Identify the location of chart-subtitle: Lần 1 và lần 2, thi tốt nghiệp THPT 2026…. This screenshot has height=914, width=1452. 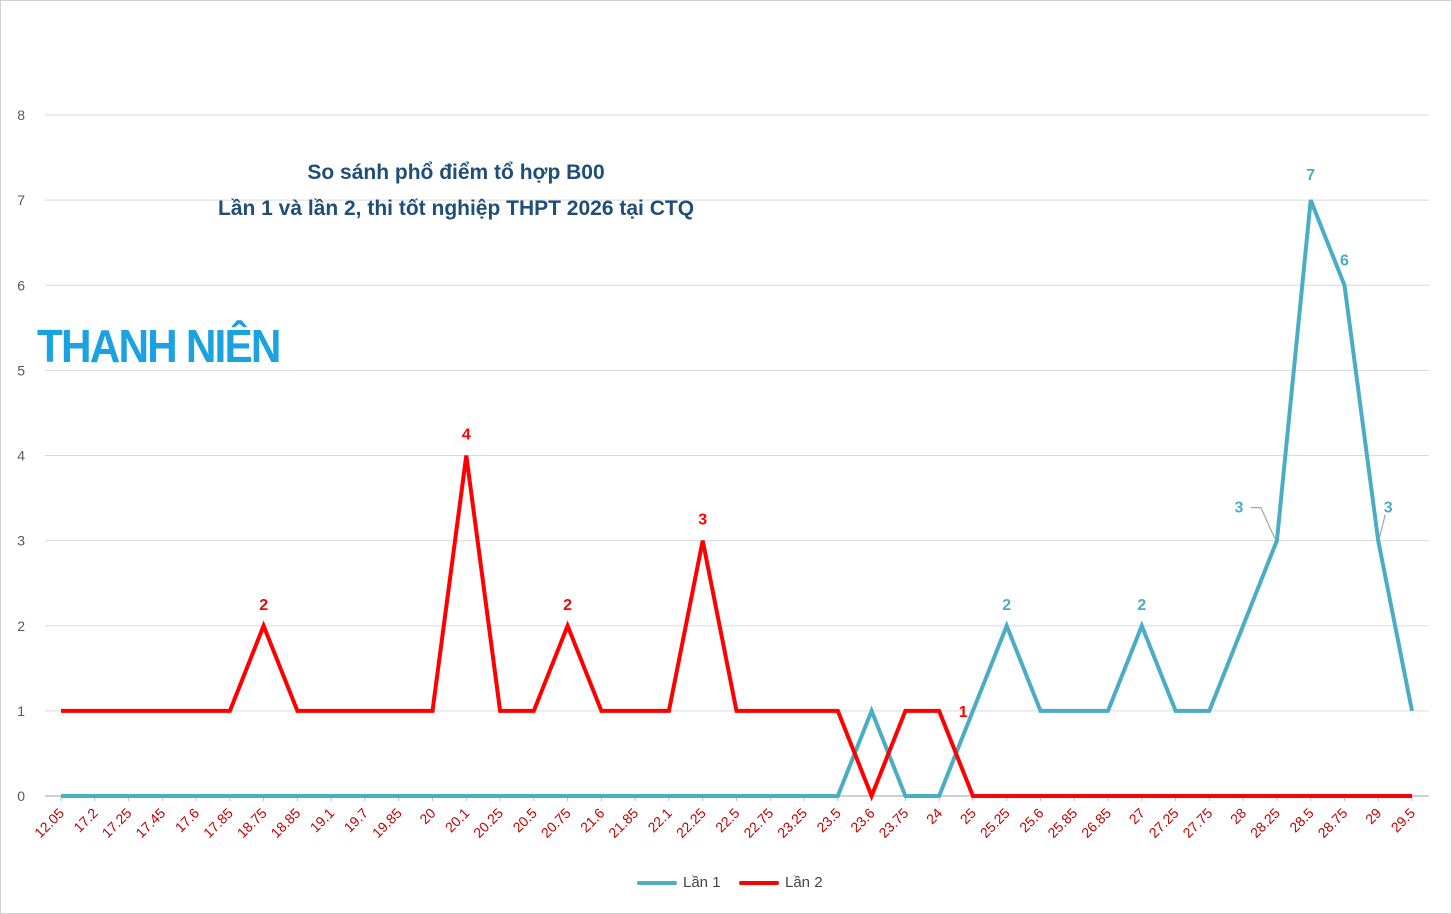
(456, 208).